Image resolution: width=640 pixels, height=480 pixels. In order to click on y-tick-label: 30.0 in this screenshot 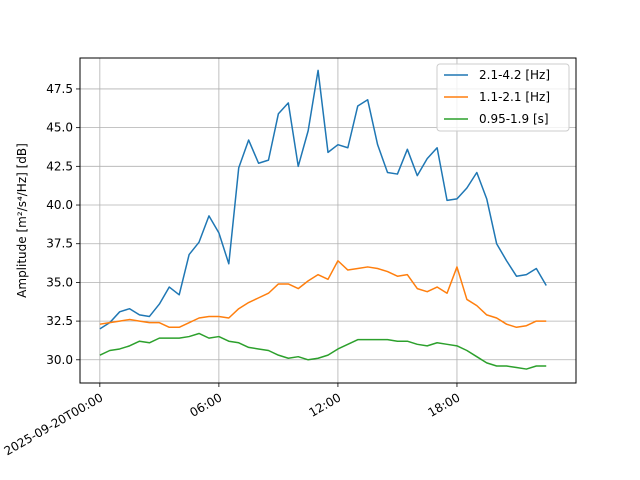, I will do `click(59, 360)`.